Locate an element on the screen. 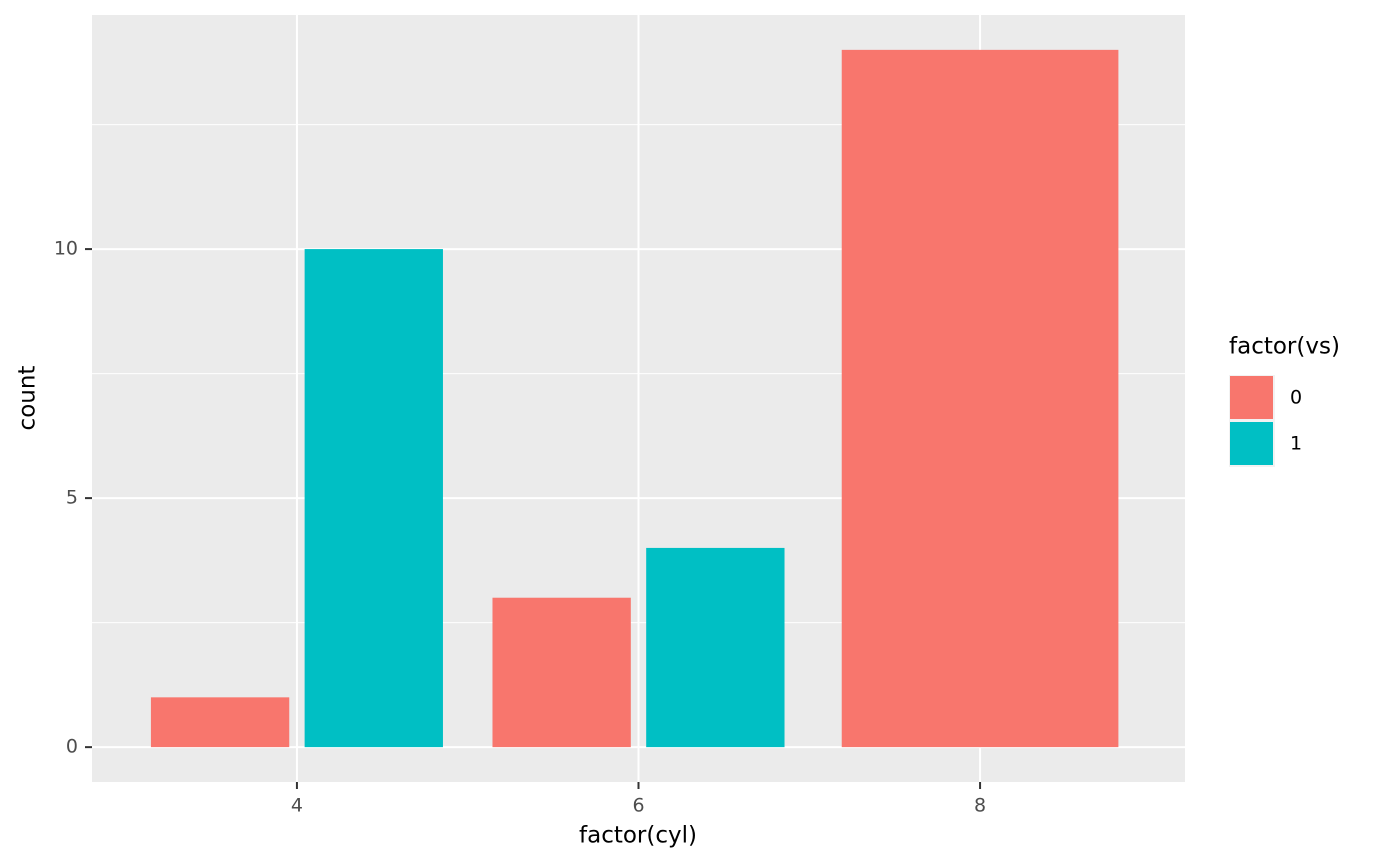  y-tick-label: 5 is located at coordinates (72, 498).